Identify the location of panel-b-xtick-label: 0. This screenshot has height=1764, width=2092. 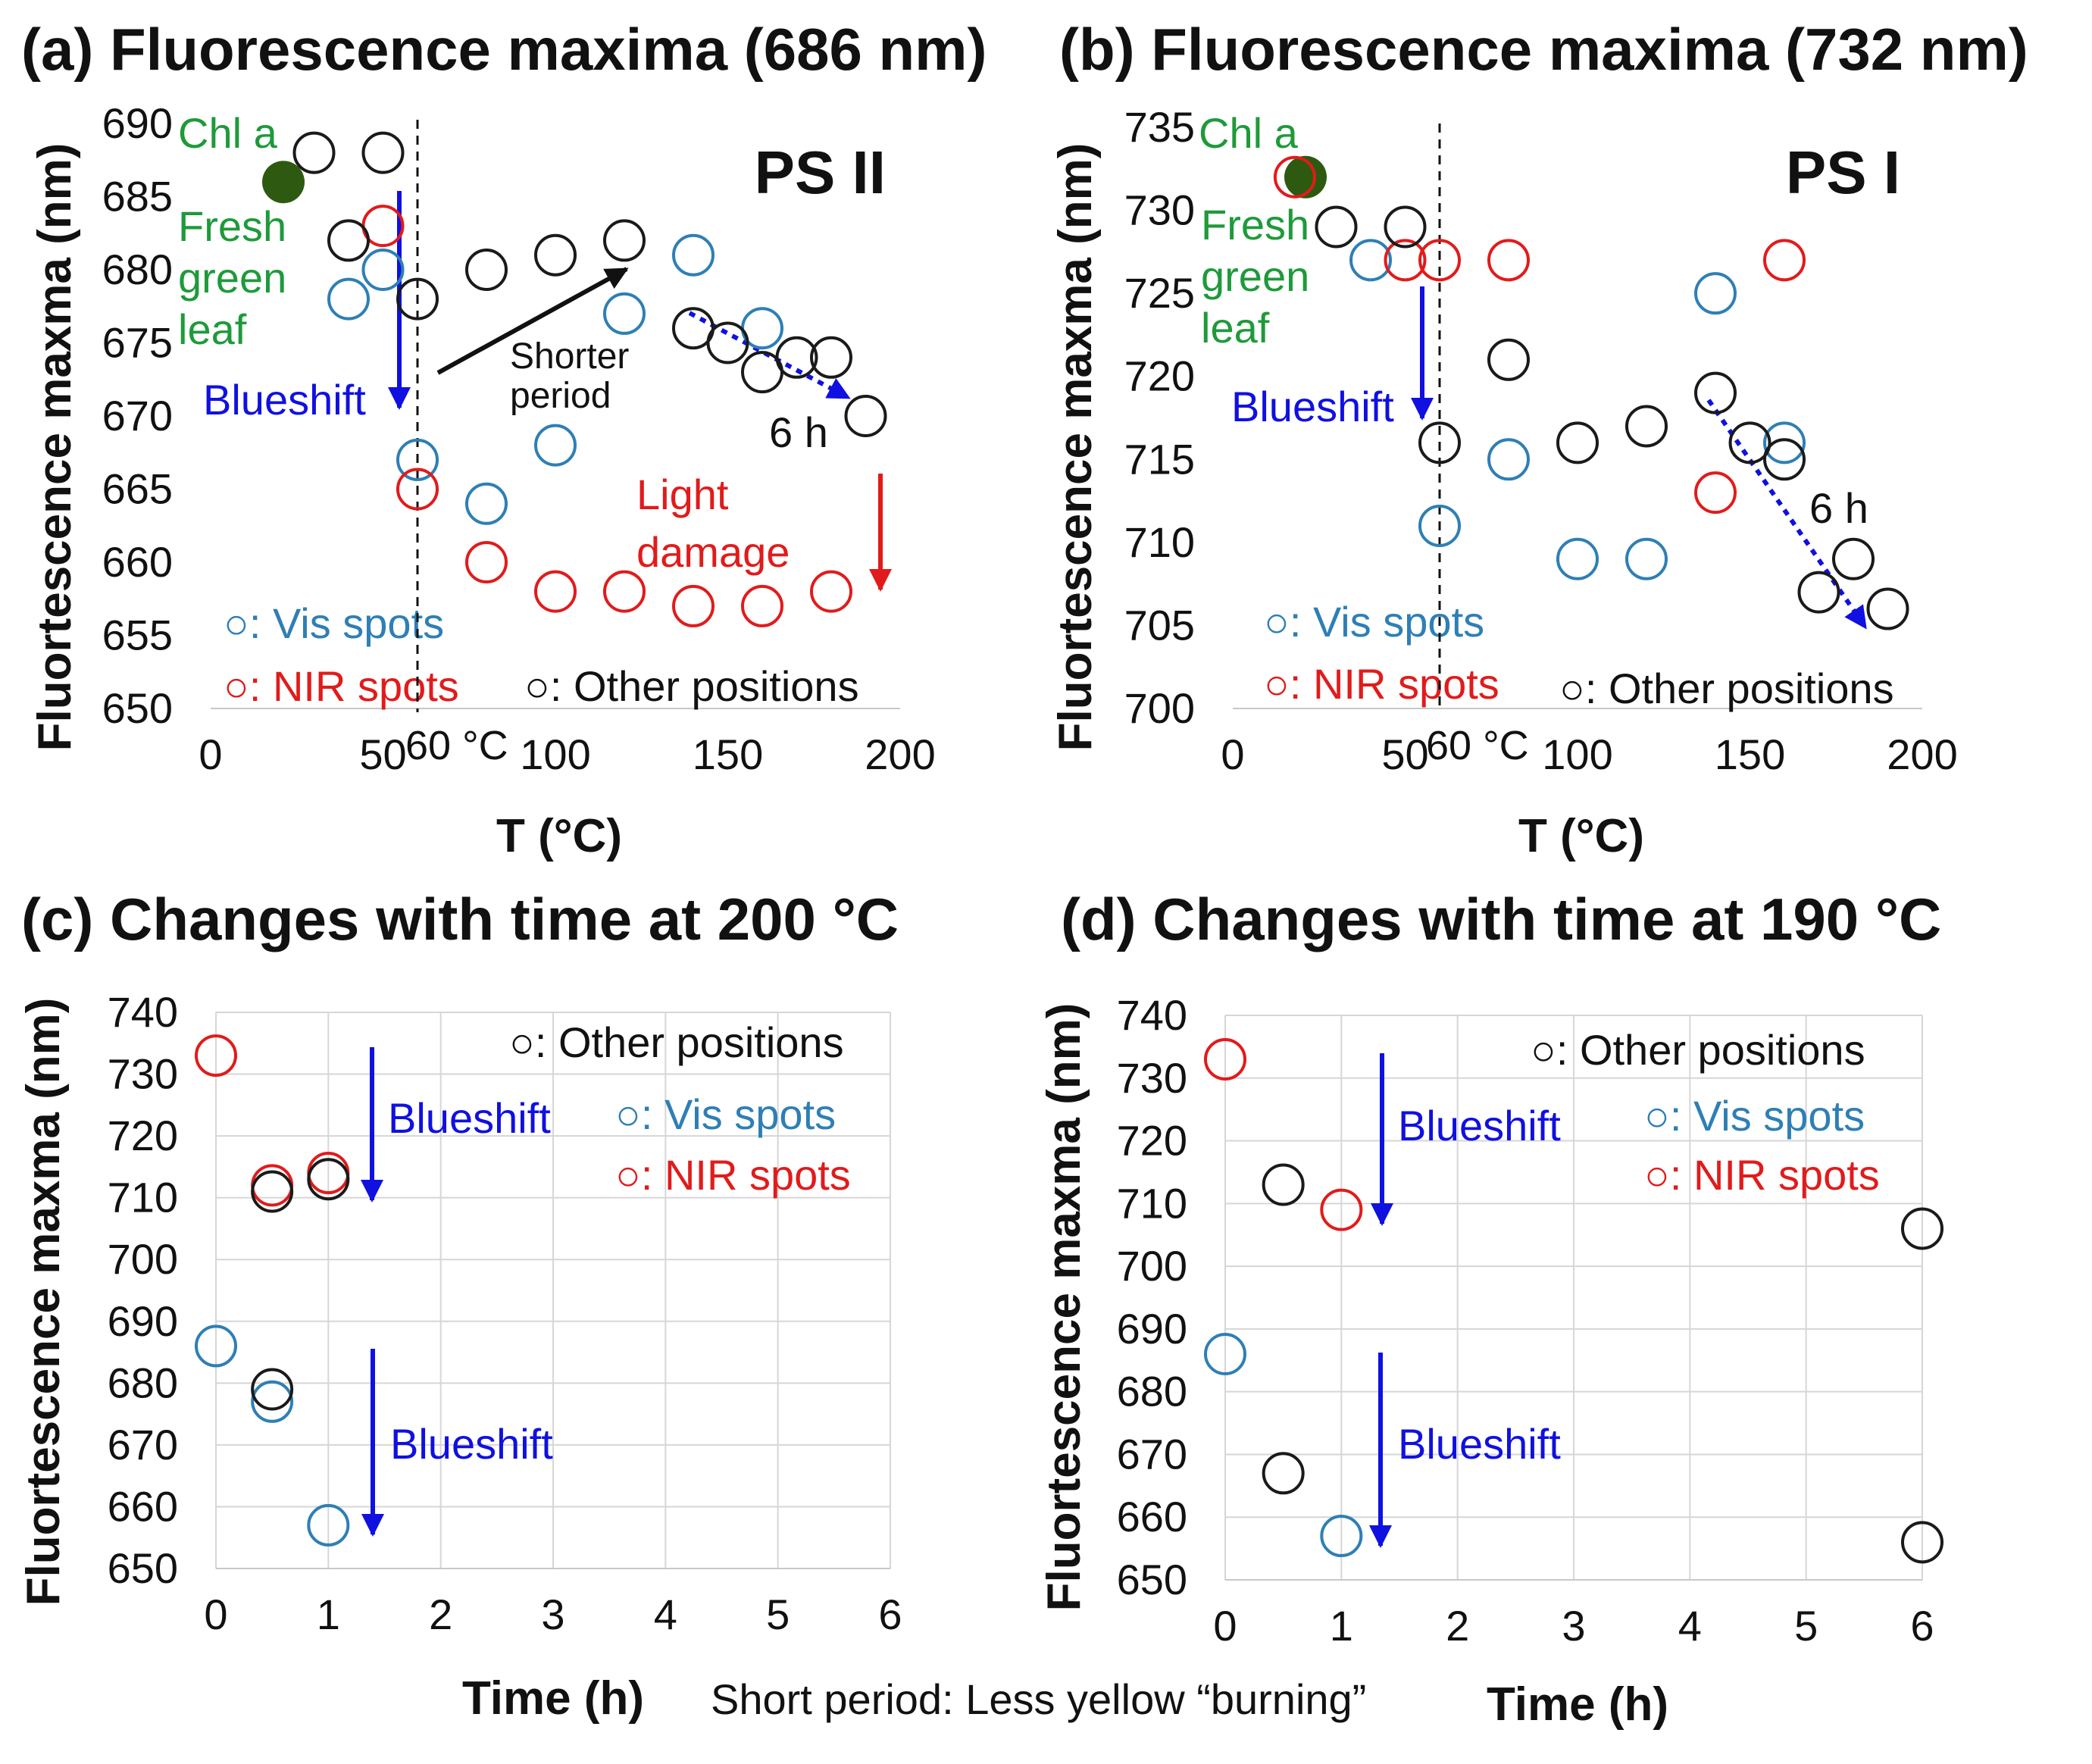
(1232, 754).